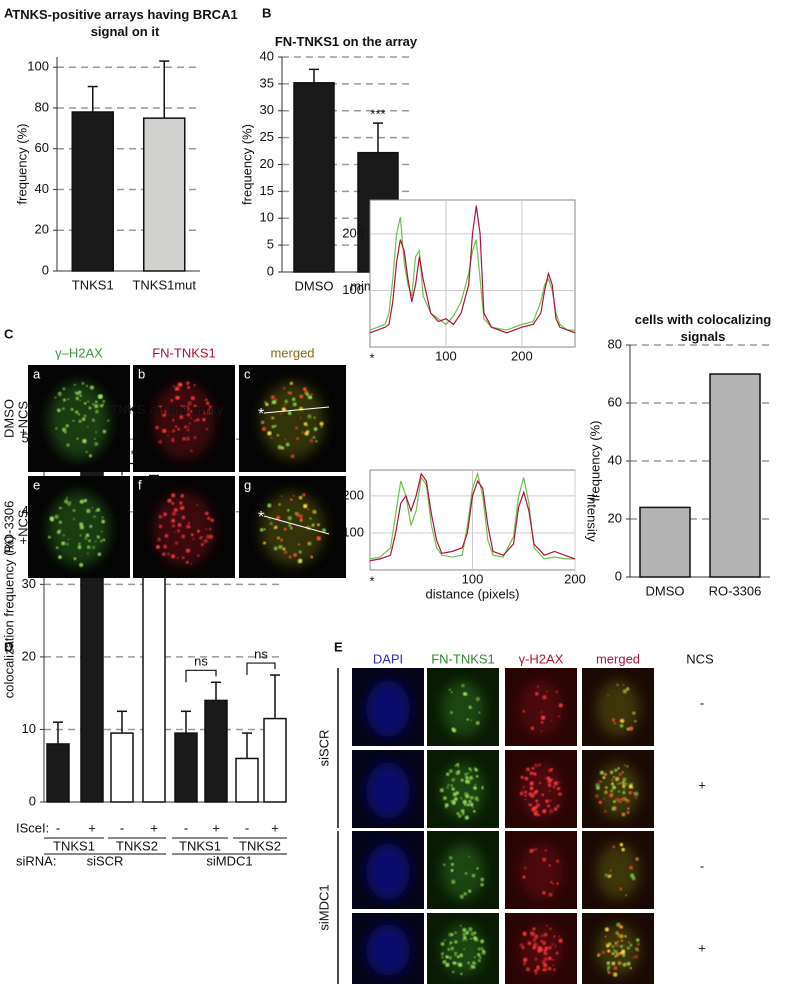 This screenshot has height=984, width=790. I want to click on x-tick-label: +, so click(92, 827).